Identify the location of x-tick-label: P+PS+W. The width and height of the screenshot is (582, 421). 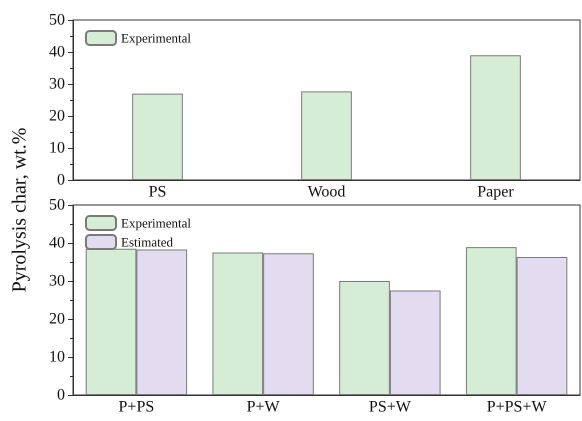
(517, 407).